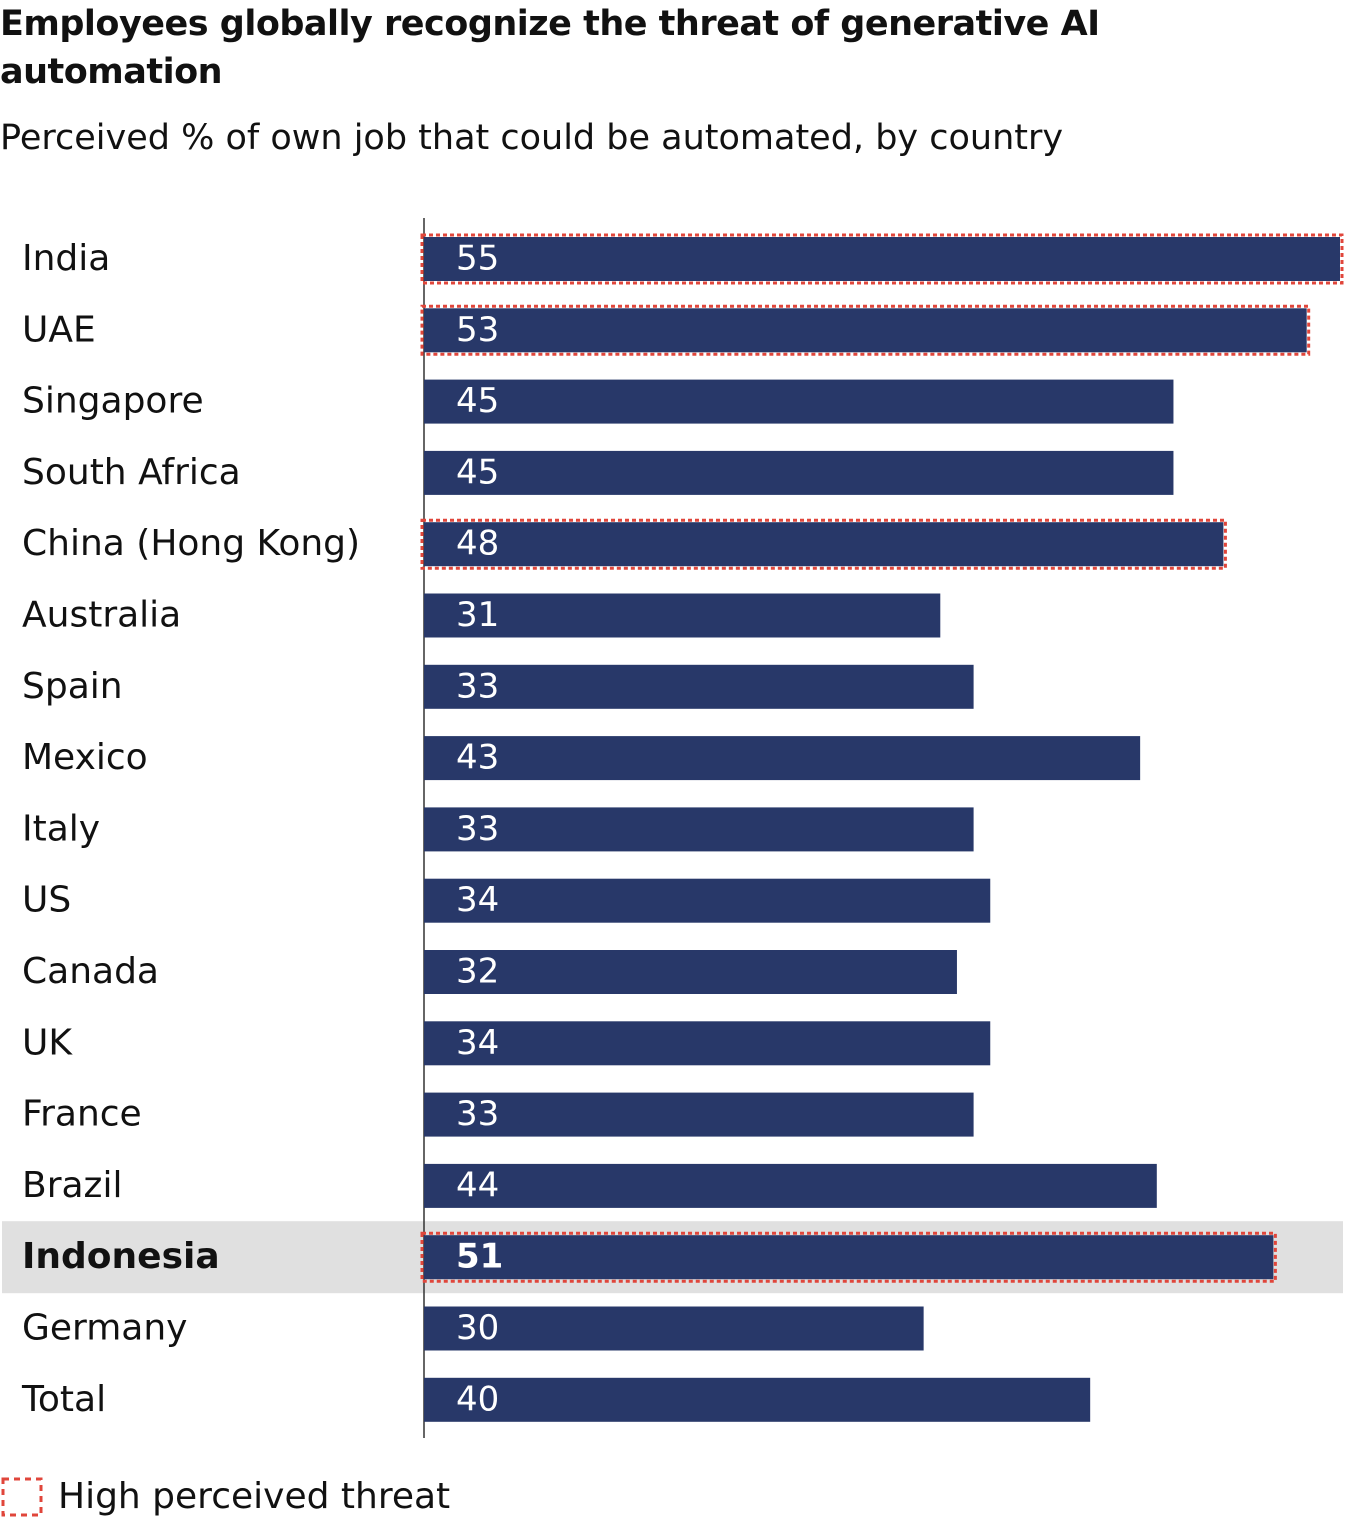 This screenshot has width=1345, height=1534. Describe the element at coordinates (477, 972) in the screenshot. I see `value-label: 32` at that location.